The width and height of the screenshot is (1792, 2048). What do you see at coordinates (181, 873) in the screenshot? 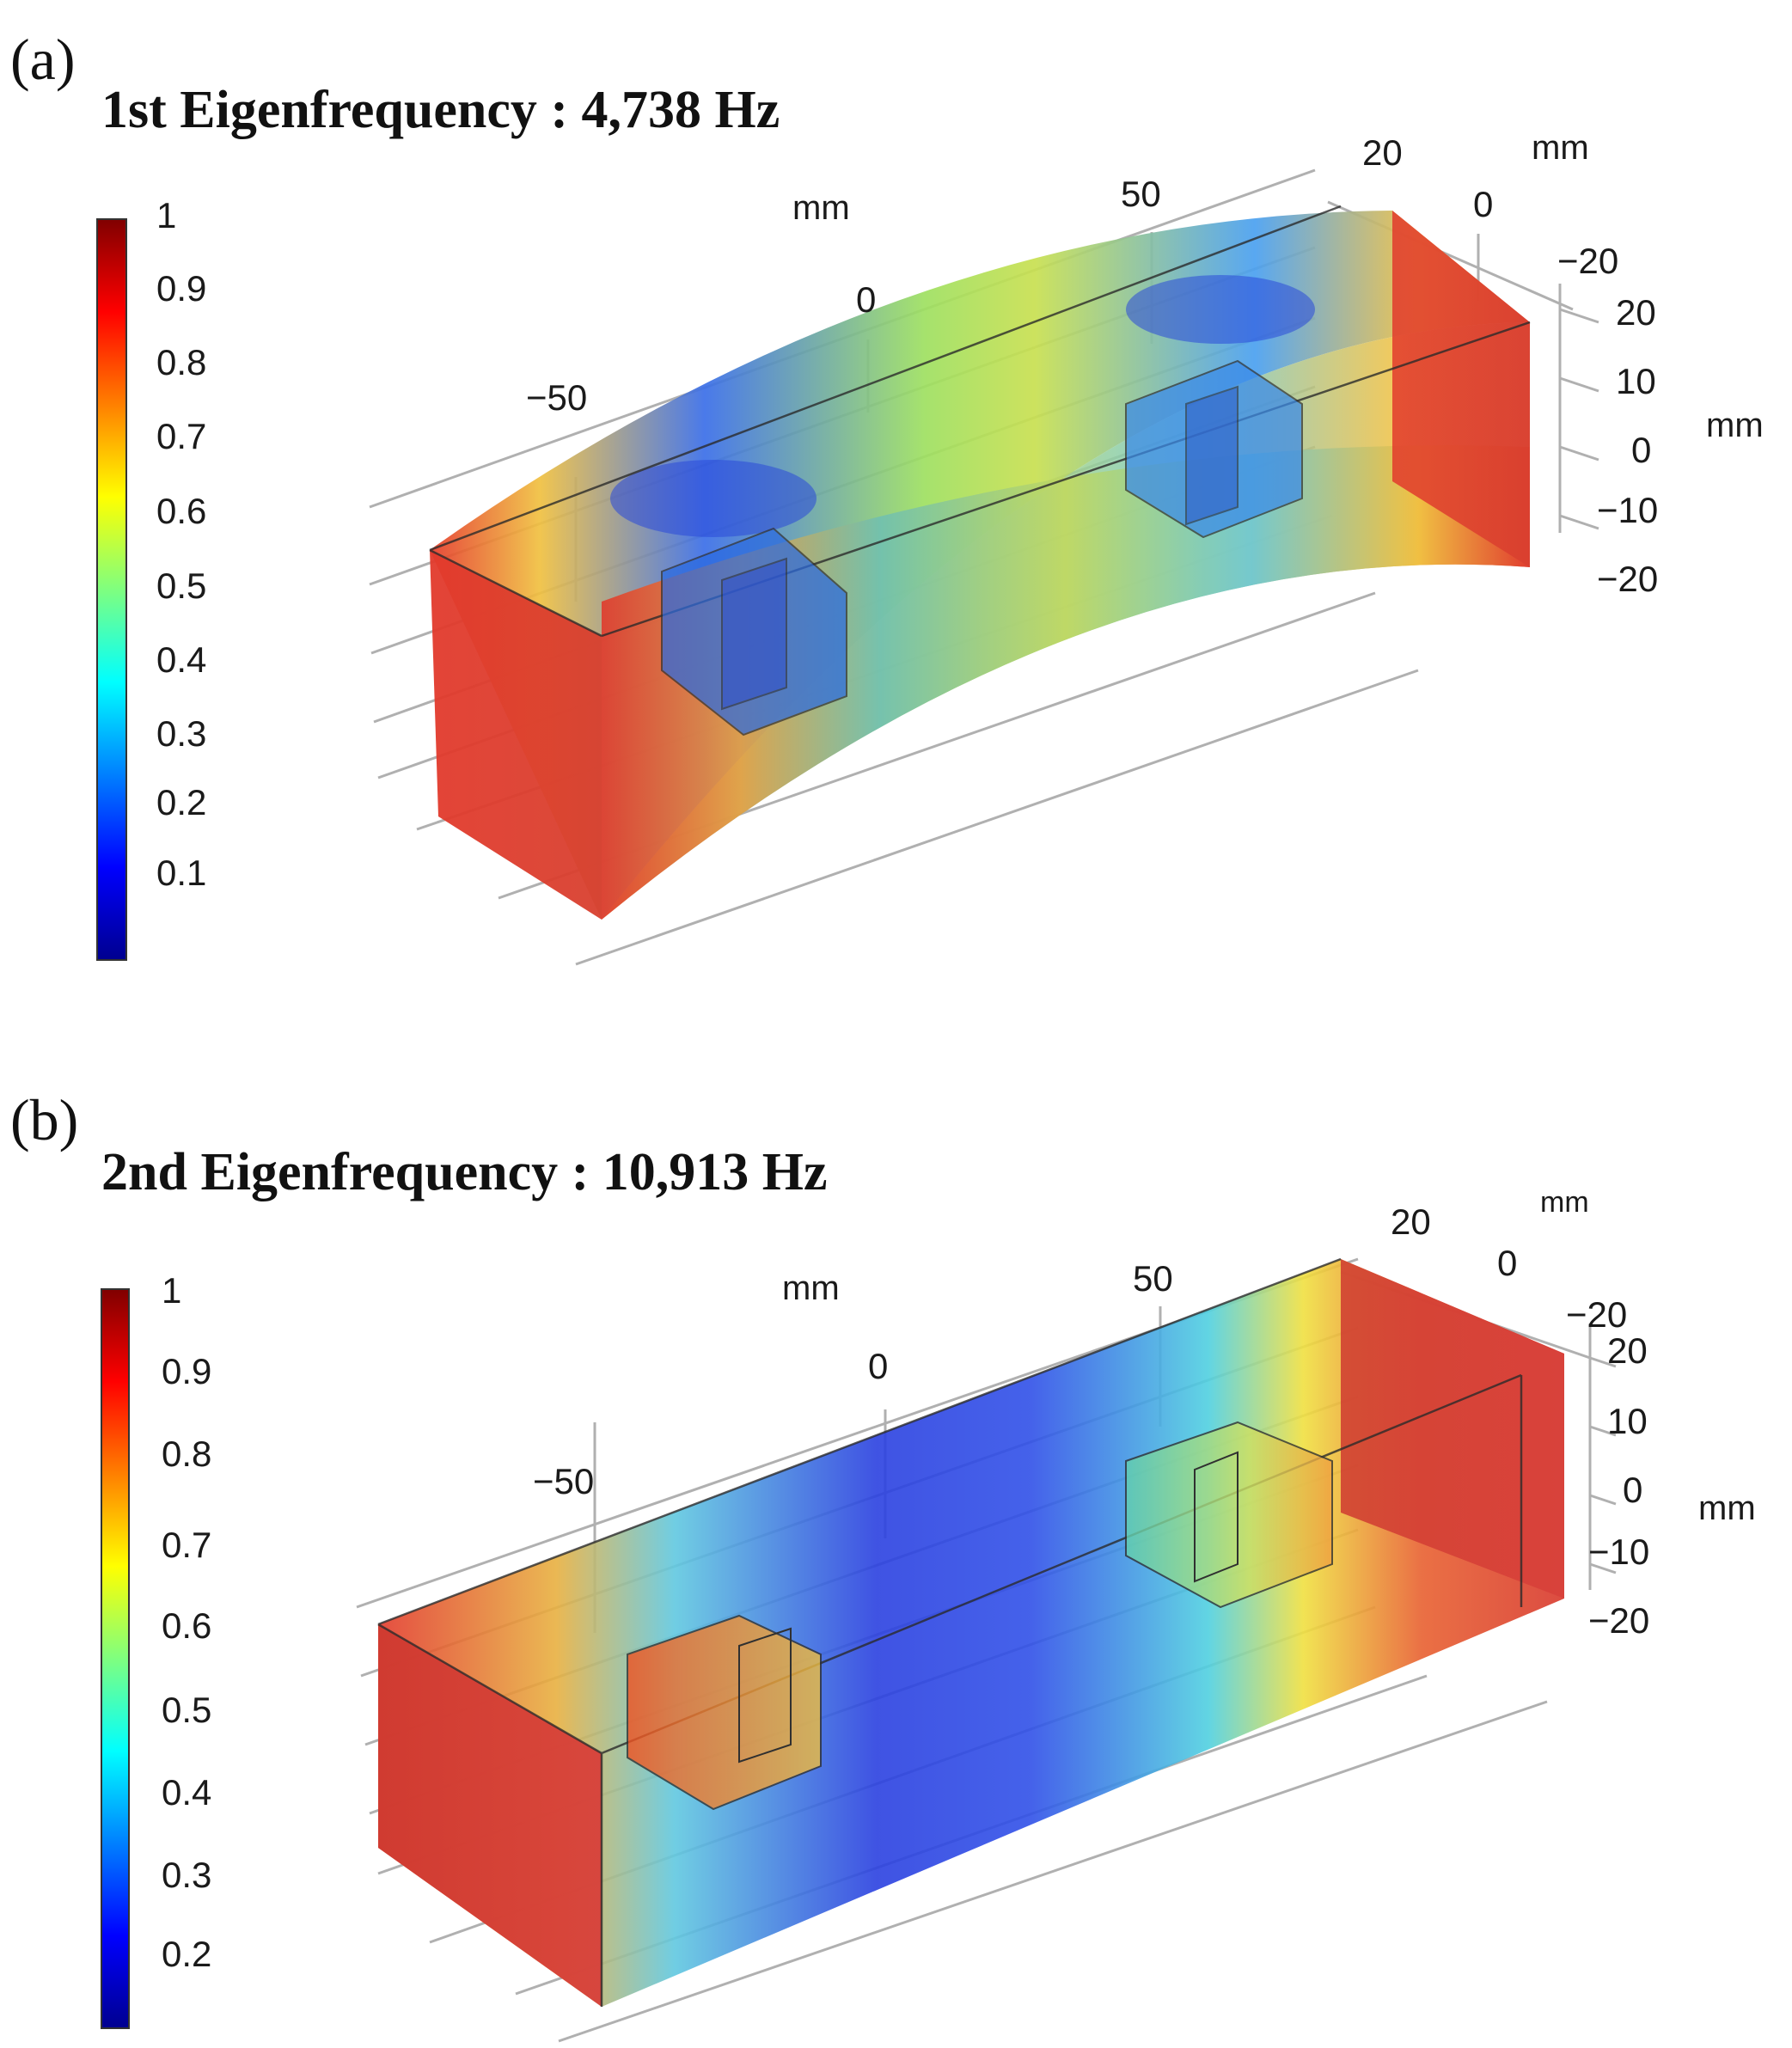
I see `colorbar-tick: 0.1` at bounding box center [181, 873].